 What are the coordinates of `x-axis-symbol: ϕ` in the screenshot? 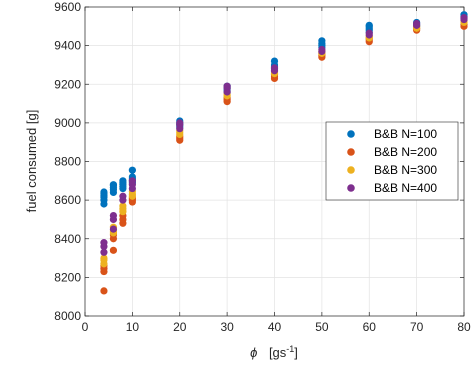 It's located at (253, 352).